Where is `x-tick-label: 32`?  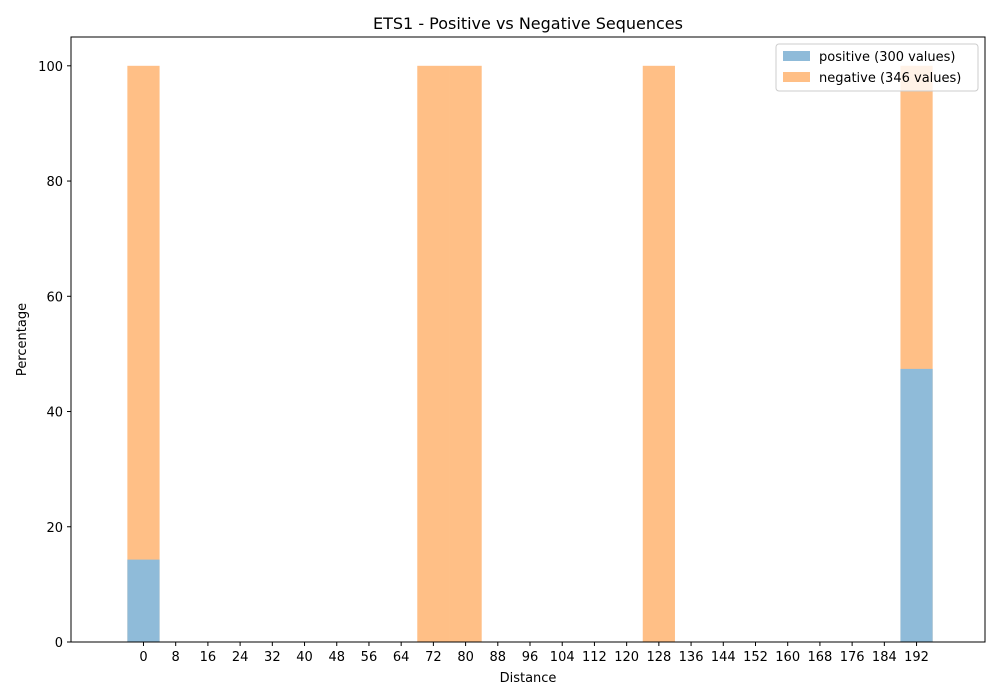 x-tick-label: 32 is located at coordinates (272, 657).